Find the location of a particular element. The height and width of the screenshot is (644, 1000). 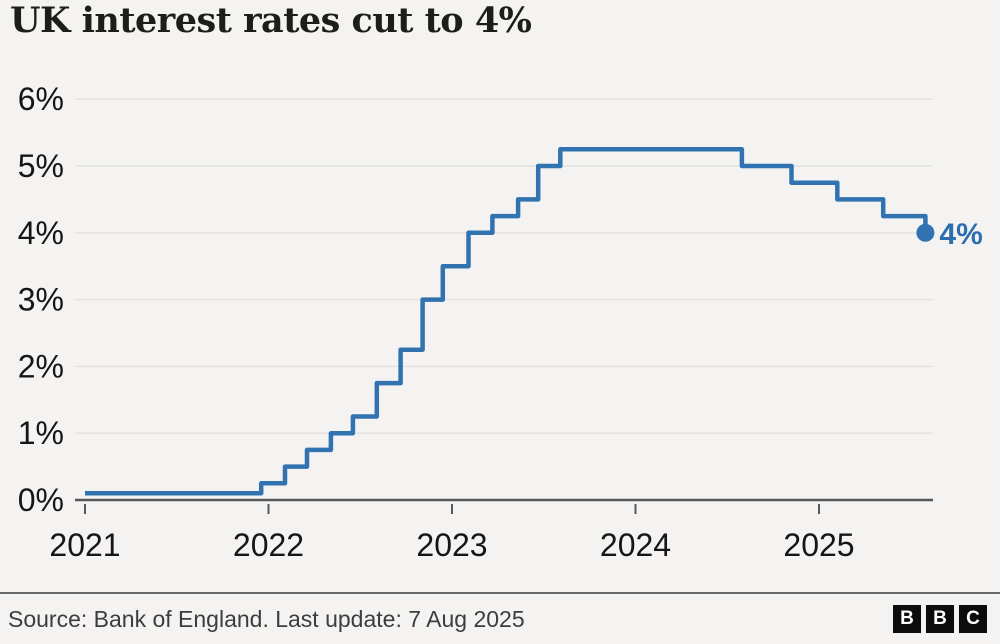

bbc-logo-block: C is located at coordinates (973, 619).